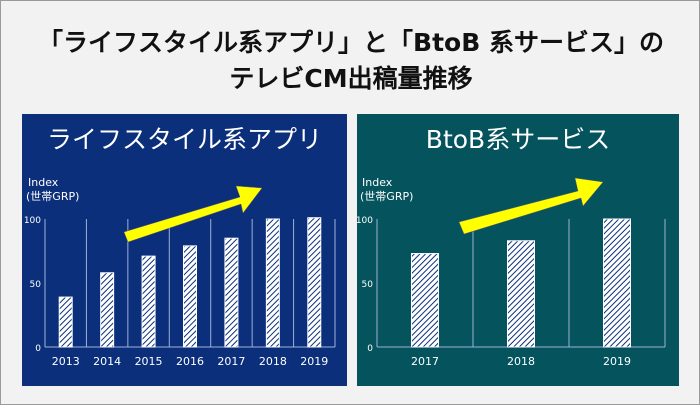 The image size is (700, 405). Describe the element at coordinates (65, 322) in the screenshot. I see `bar-2013` at that location.